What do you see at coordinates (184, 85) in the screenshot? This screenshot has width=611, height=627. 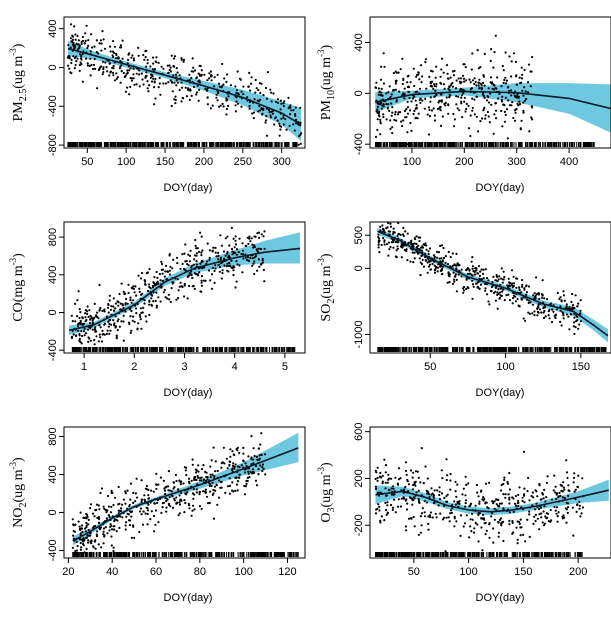 I see `scatter-points` at bounding box center [184, 85].